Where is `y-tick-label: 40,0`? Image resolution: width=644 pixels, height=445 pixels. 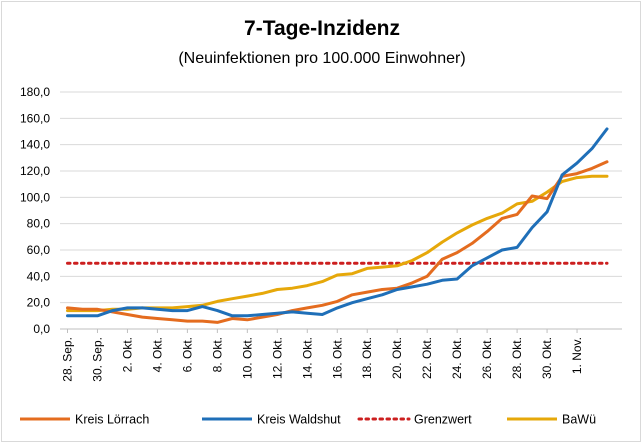 y-tick-label: 40,0 is located at coordinates (39, 276).